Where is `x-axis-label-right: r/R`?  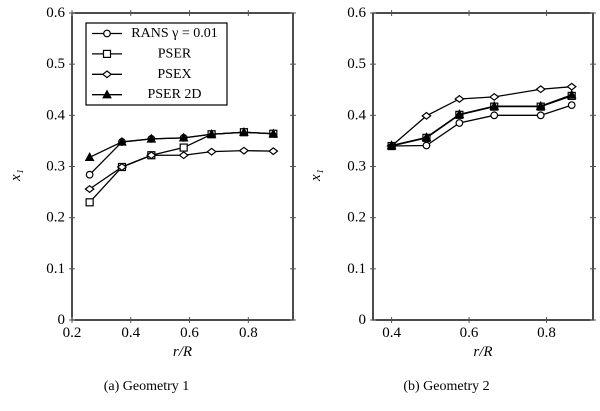 x-axis-label-right: r/R is located at coordinates (483, 352).